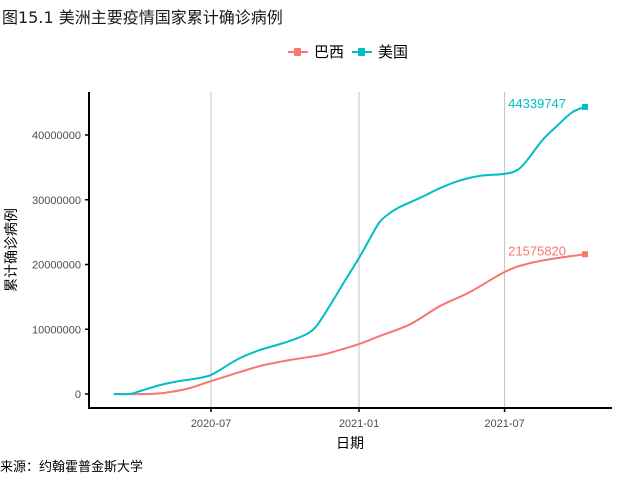  What do you see at coordinates (78, 395) in the screenshot?
I see `y-tick-label: 0` at bounding box center [78, 395].